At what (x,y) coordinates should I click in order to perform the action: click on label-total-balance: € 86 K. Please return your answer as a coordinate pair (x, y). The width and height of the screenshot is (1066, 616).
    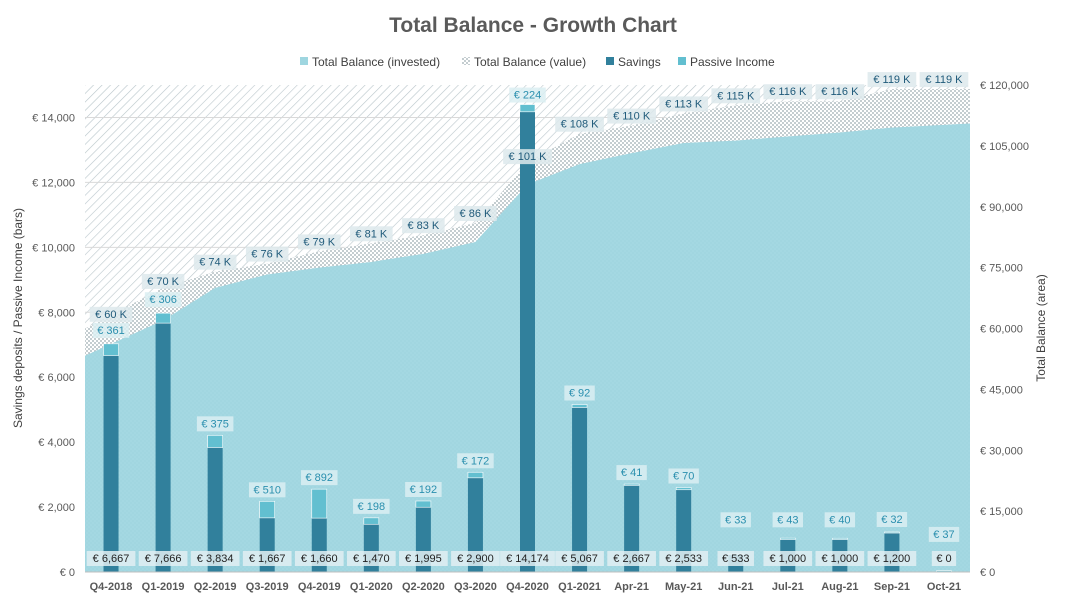
    Looking at the image, I should click on (476, 214).